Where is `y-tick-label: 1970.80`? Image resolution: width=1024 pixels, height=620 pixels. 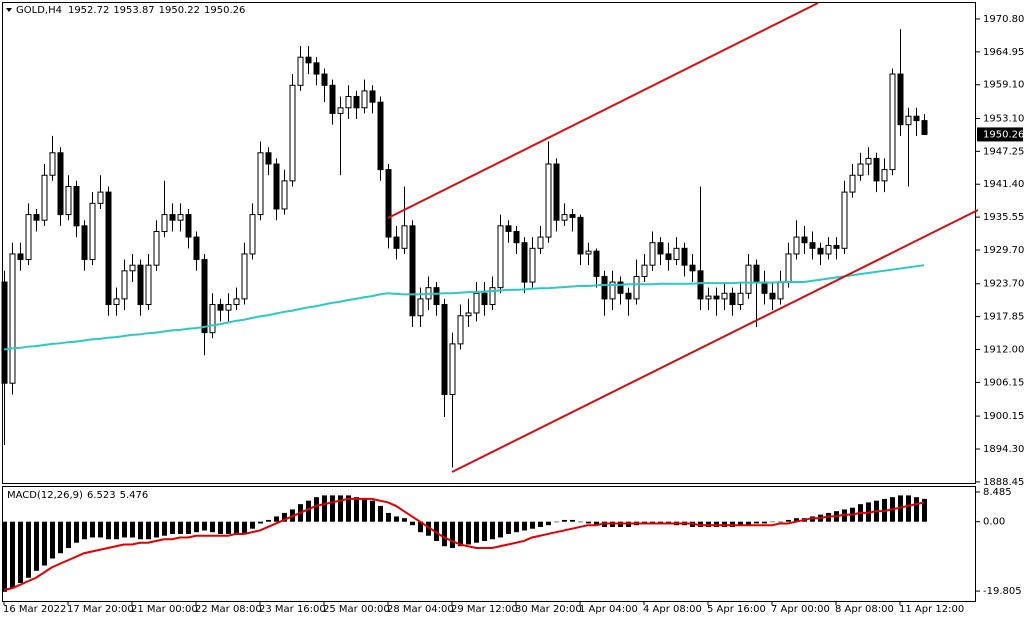 y-tick-label: 1970.80 is located at coordinates (1003, 19).